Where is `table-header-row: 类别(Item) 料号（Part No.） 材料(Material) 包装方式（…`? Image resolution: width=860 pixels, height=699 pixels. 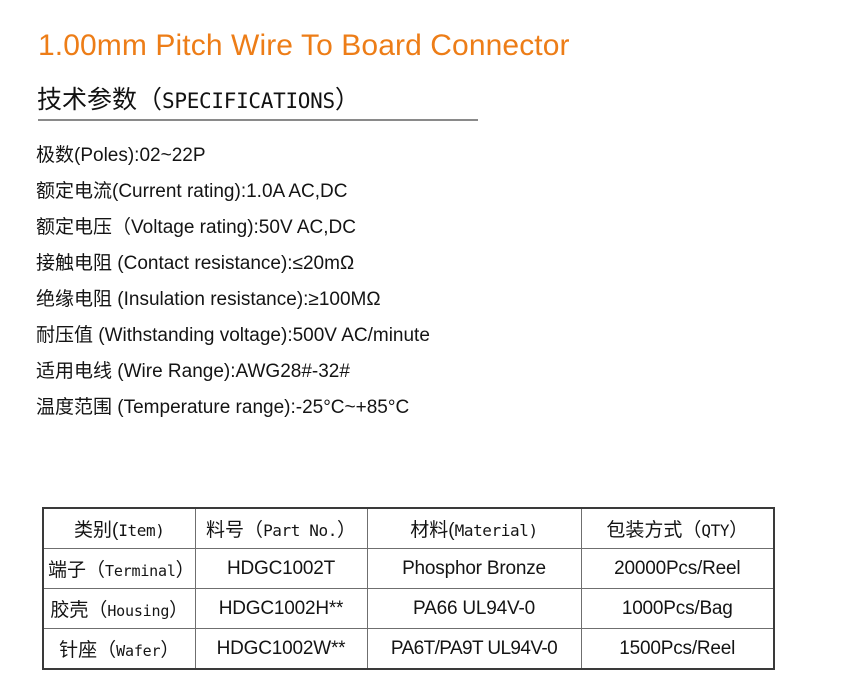 table-header-row: 类别(Item) 料号（Part No.） 材料(Material) 包装方式（… is located at coordinates (408, 528).